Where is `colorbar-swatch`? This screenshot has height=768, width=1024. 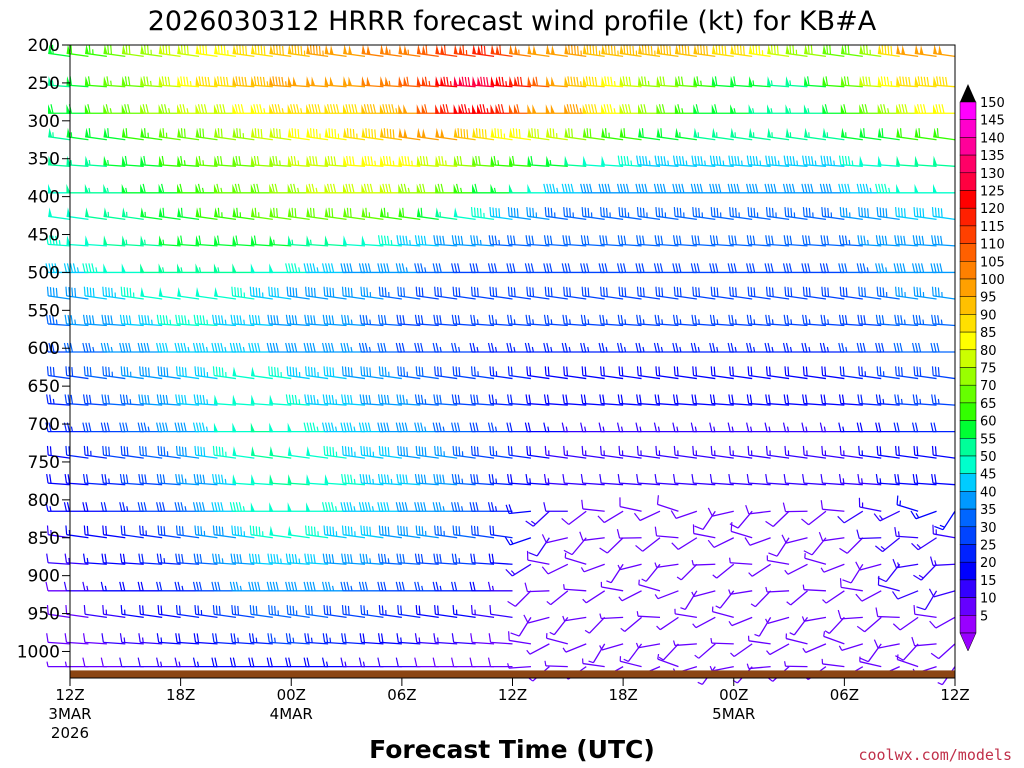
colorbar-swatch is located at coordinates (968, 518).